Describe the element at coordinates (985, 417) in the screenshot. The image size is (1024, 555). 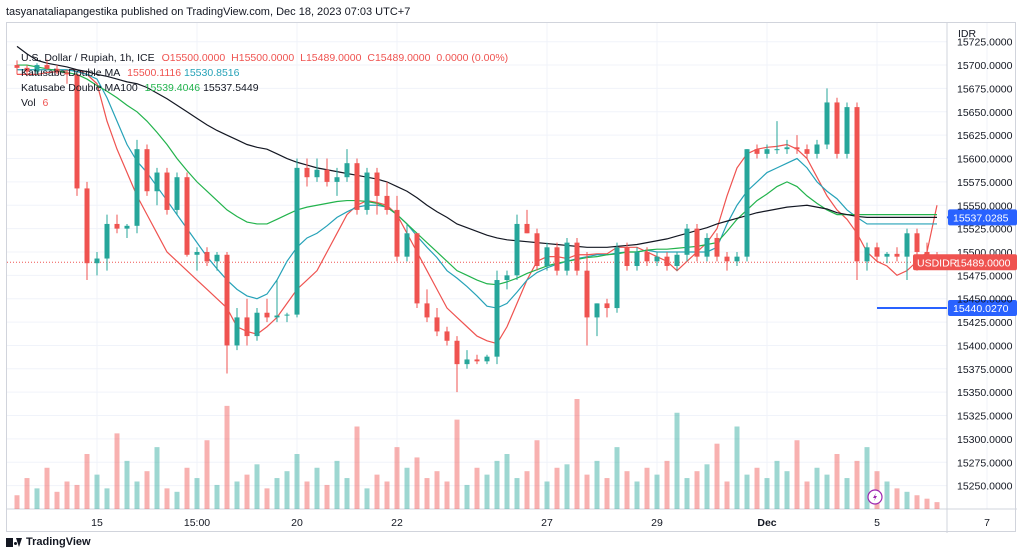
I see `price-tick-label: 15325.0000` at that location.